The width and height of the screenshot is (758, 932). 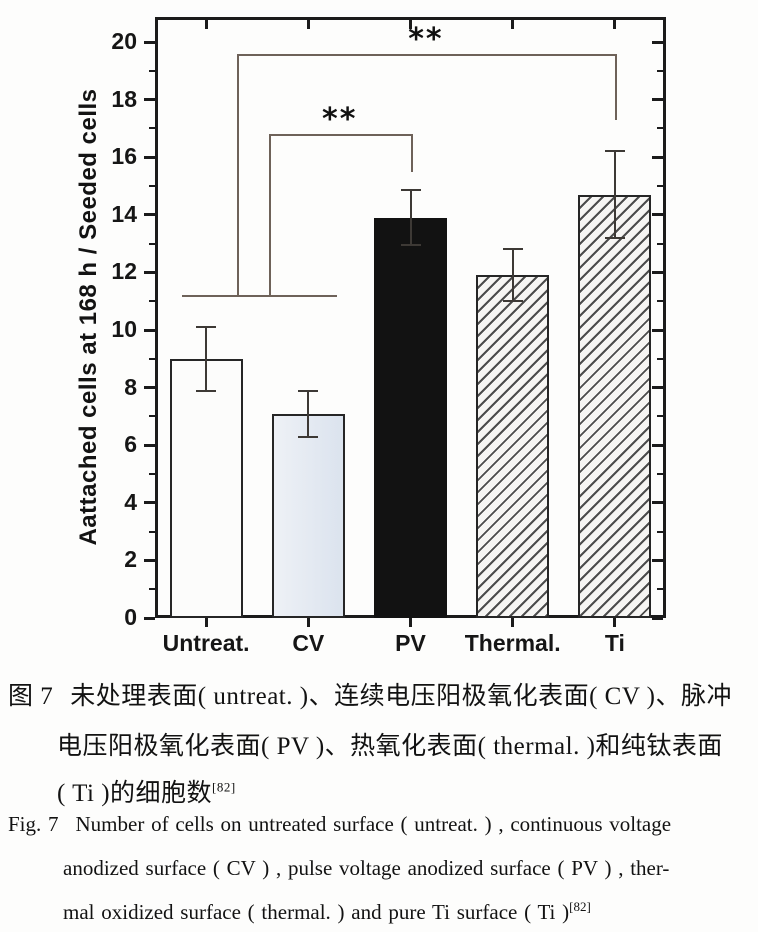 What do you see at coordinates (31, 696) in the screenshot?
I see `caption-zh-tag: 图 7` at bounding box center [31, 696].